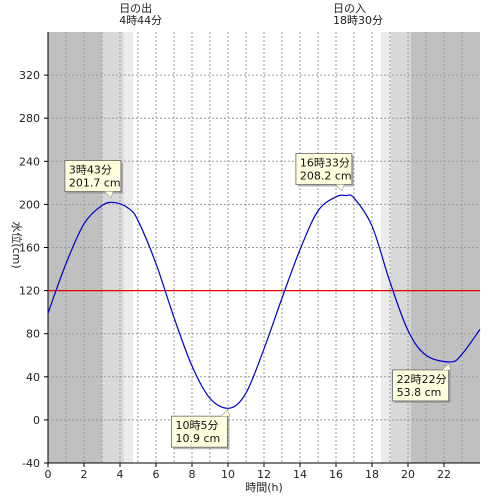 This screenshot has width=496, height=496. Describe the element at coordinates (29, 291) in the screenshot. I see `y-tick-label: 120` at that location.